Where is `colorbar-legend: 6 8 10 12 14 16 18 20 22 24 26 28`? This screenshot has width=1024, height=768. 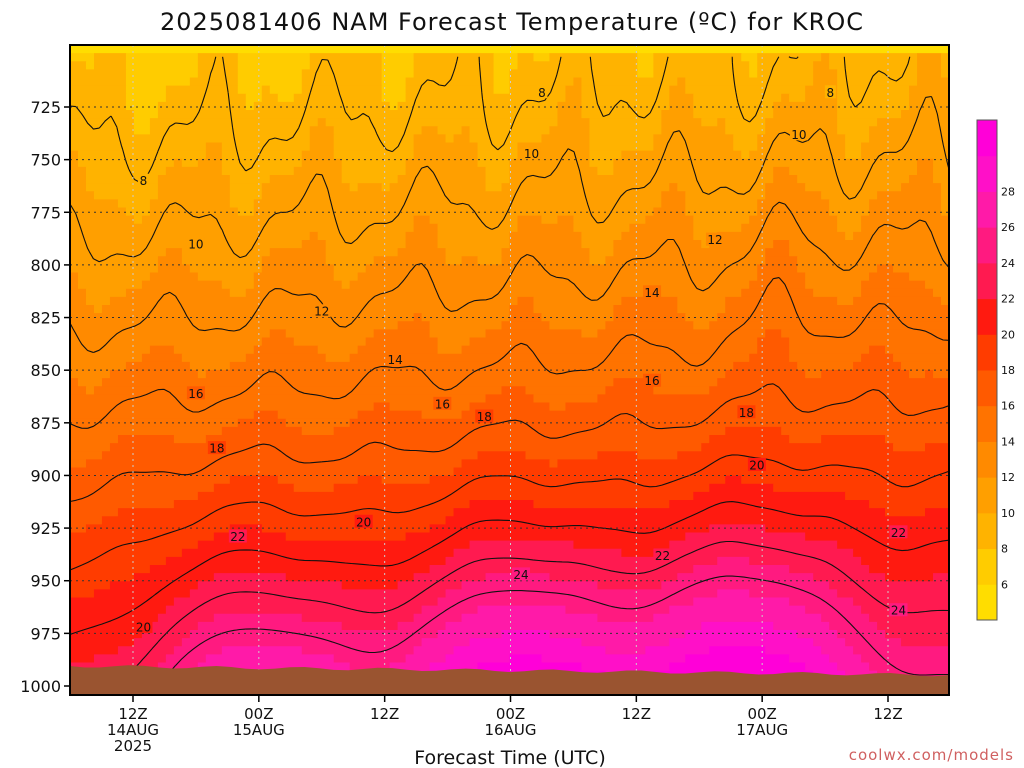
colorbar-legend: 6 8 10 12 14 16 18 20 22 24 26 28 is located at coordinates (995, 370).